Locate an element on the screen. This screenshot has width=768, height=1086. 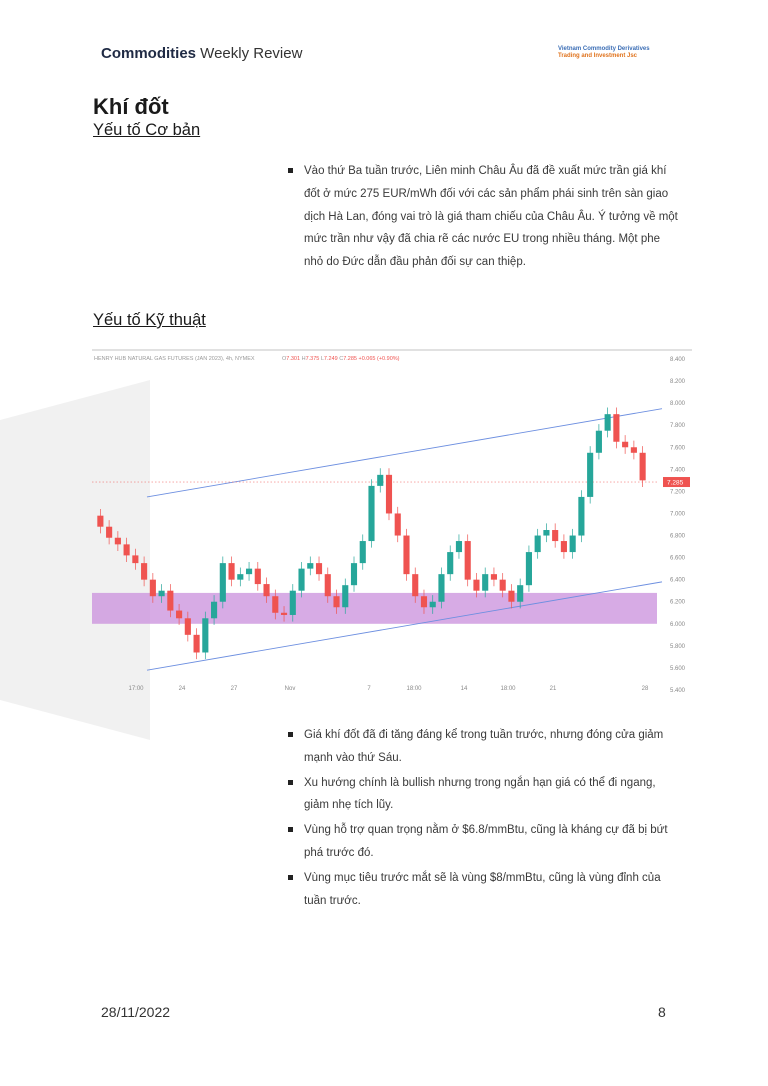
report-header: Commodities Weekly Review is located at coordinates (201, 53).